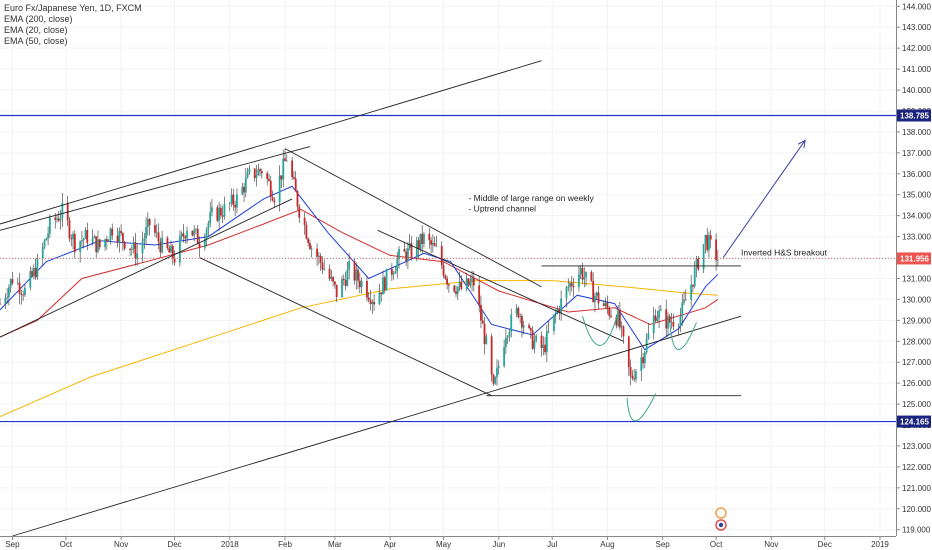 The height and width of the screenshot is (550, 932). What do you see at coordinates (36, 30) in the screenshot?
I see `legend-ema20: EMA (20, close)` at bounding box center [36, 30].